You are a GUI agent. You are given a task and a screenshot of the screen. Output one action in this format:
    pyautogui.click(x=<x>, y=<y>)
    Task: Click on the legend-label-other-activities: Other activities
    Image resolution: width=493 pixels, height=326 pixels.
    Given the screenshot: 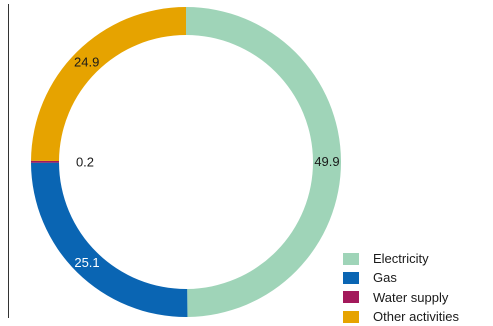 What is the action you would take?
    pyautogui.click(x=416, y=317)
    